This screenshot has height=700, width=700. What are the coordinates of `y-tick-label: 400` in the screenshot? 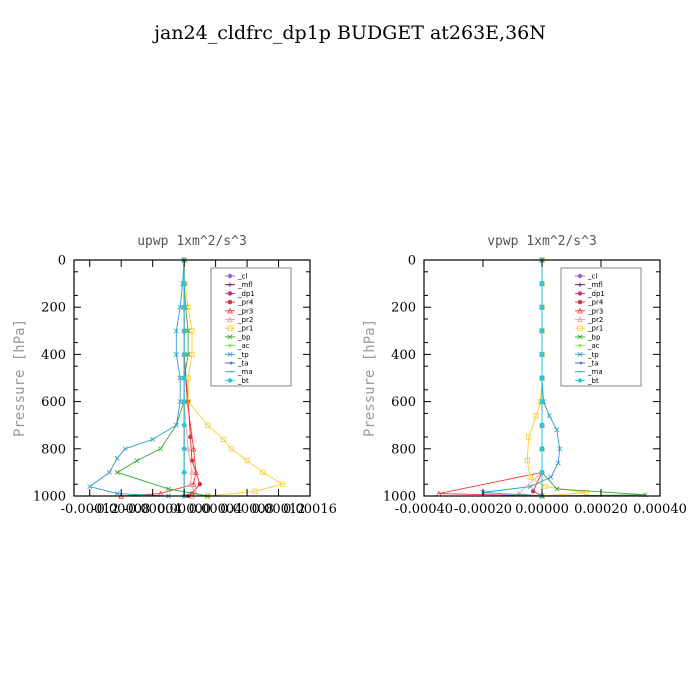 It's located at (53, 355).